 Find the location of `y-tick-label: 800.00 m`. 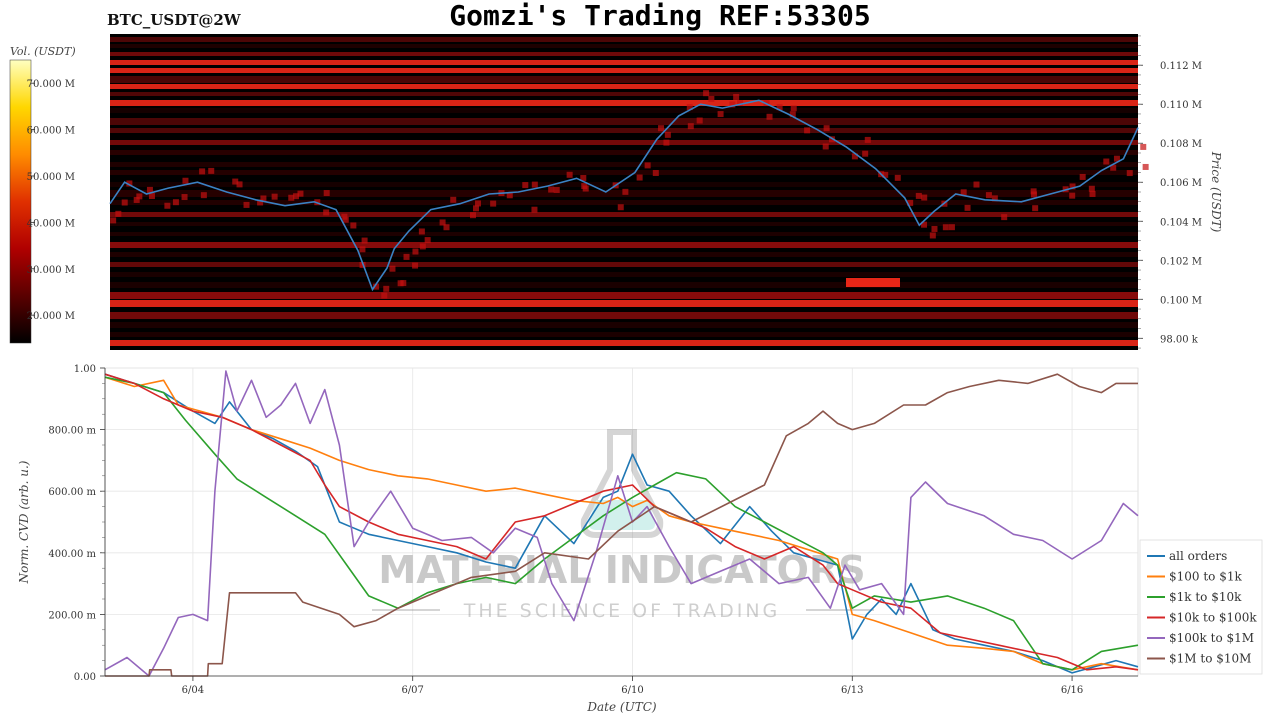

y-tick-label: 800.00 m is located at coordinates (72, 431).